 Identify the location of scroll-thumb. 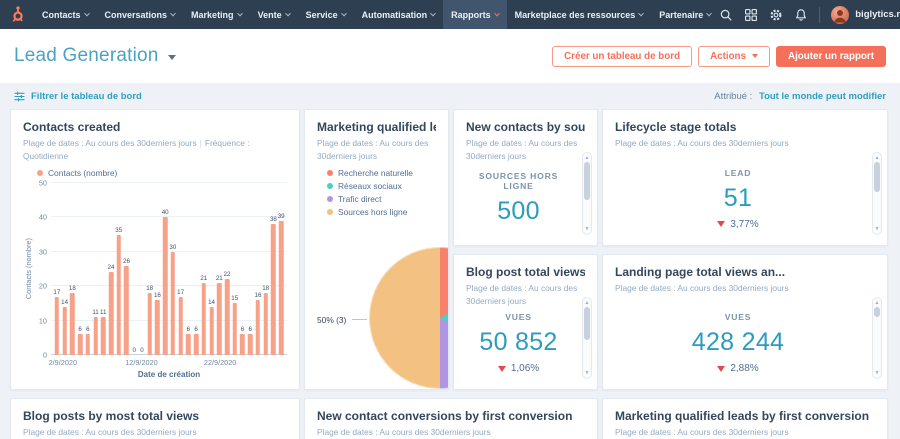
(587, 181).